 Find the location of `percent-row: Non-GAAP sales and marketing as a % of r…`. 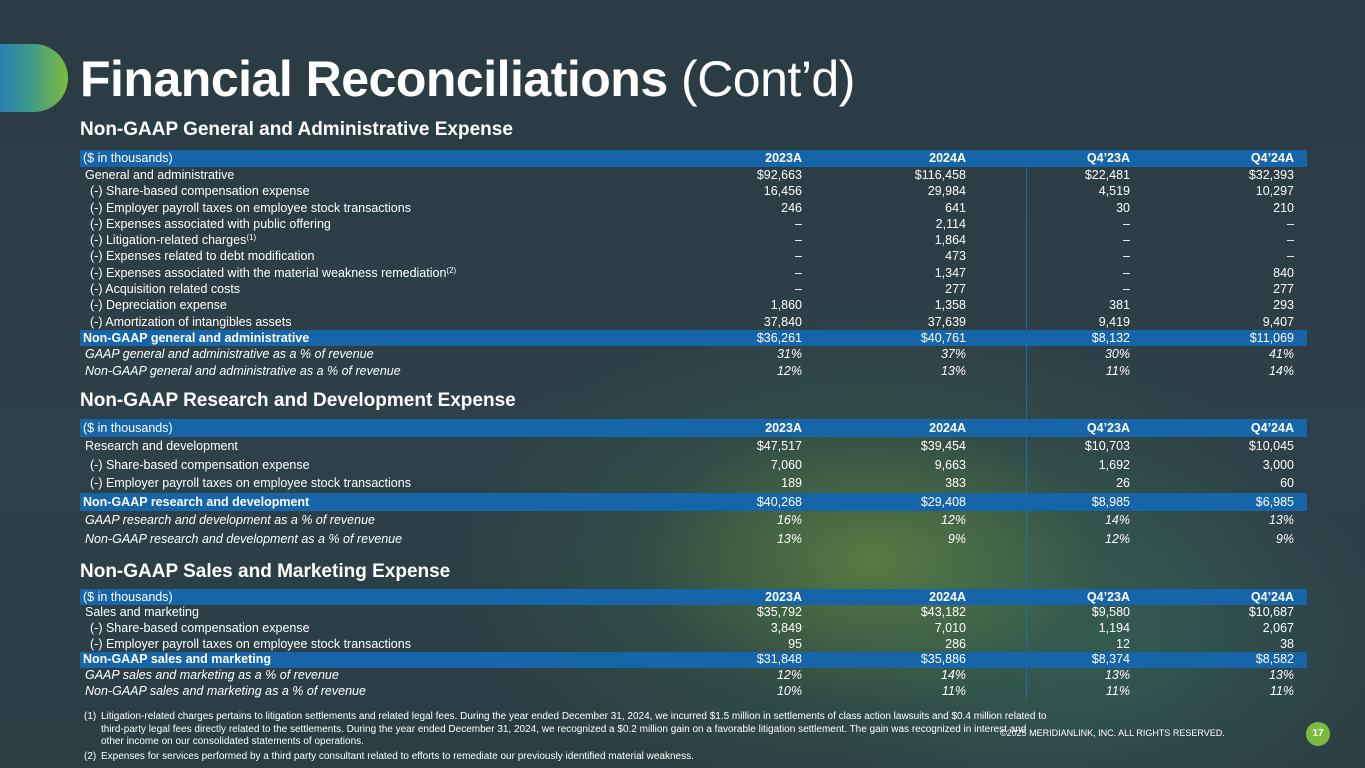

percent-row: Non-GAAP sales and marketing as a % of r… is located at coordinates (693, 692).